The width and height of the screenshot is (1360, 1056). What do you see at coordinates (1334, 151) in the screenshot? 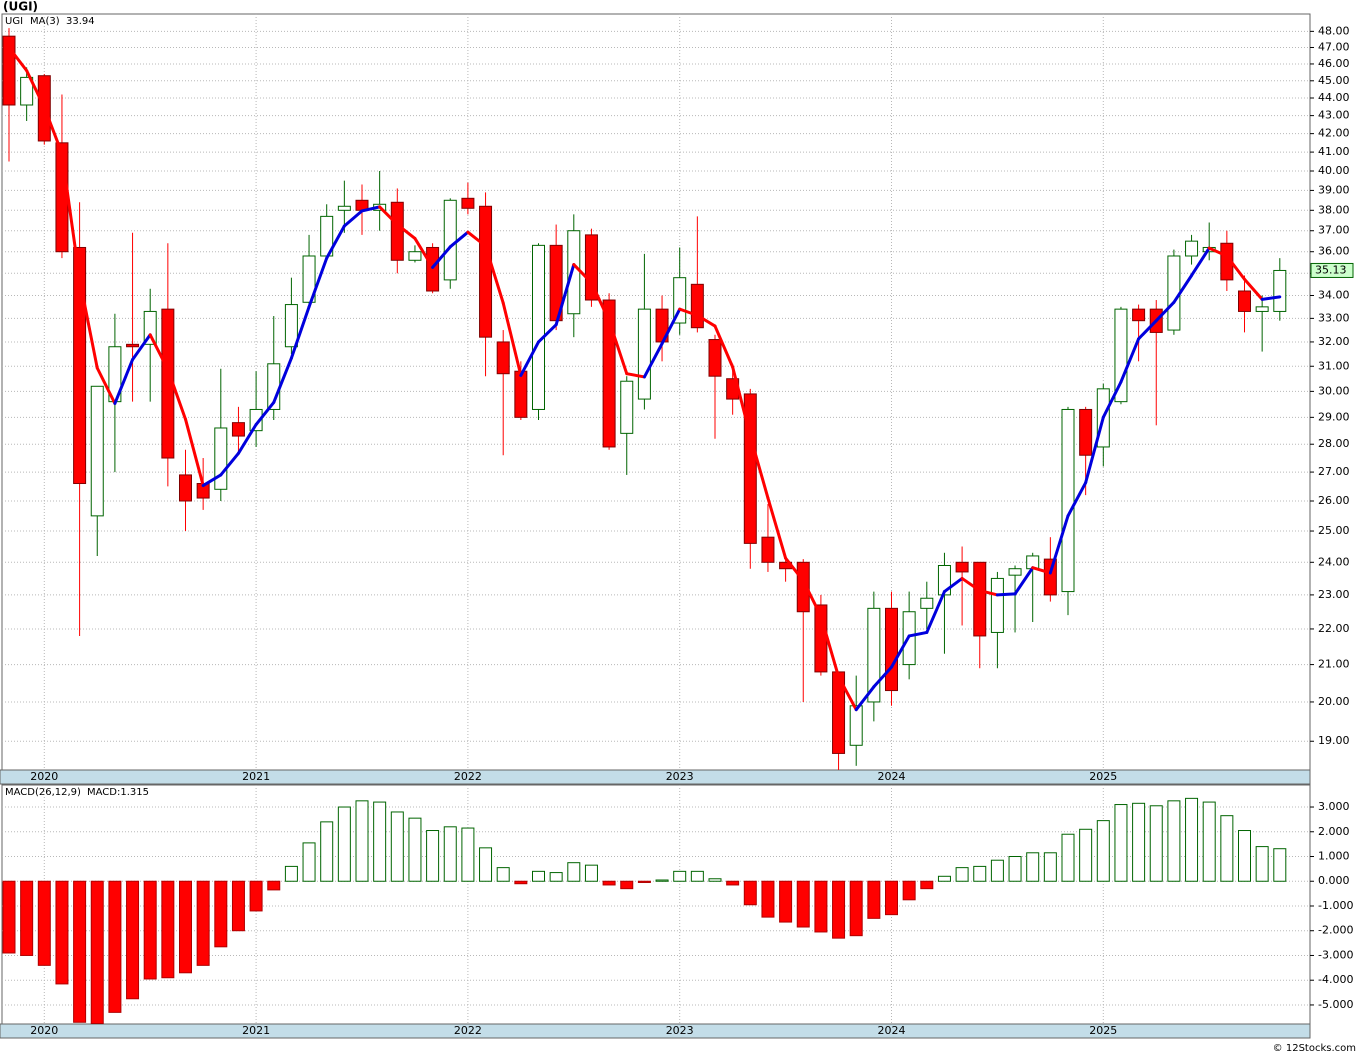
I see `y-tick-label: 41.00` at bounding box center [1334, 151].